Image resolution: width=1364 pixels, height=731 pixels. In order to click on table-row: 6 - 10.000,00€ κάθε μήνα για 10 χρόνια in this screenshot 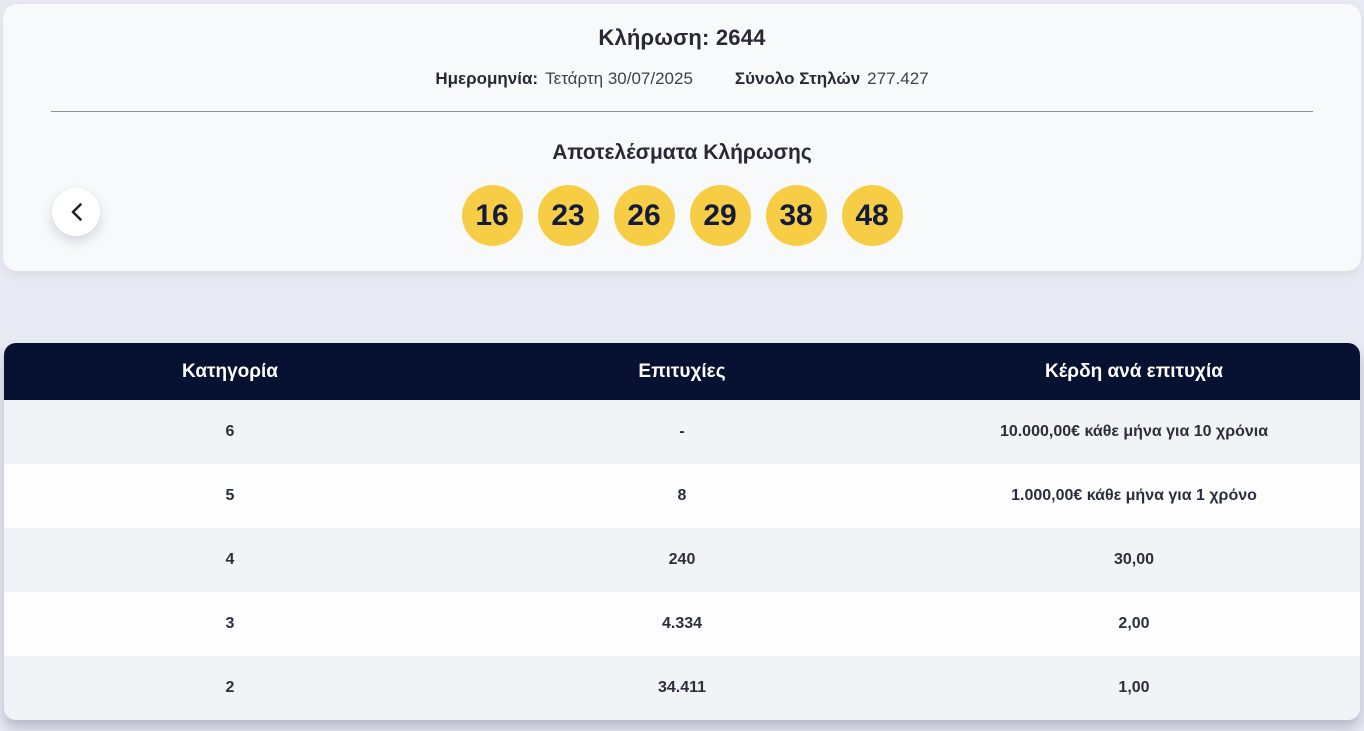, I will do `click(682, 432)`.